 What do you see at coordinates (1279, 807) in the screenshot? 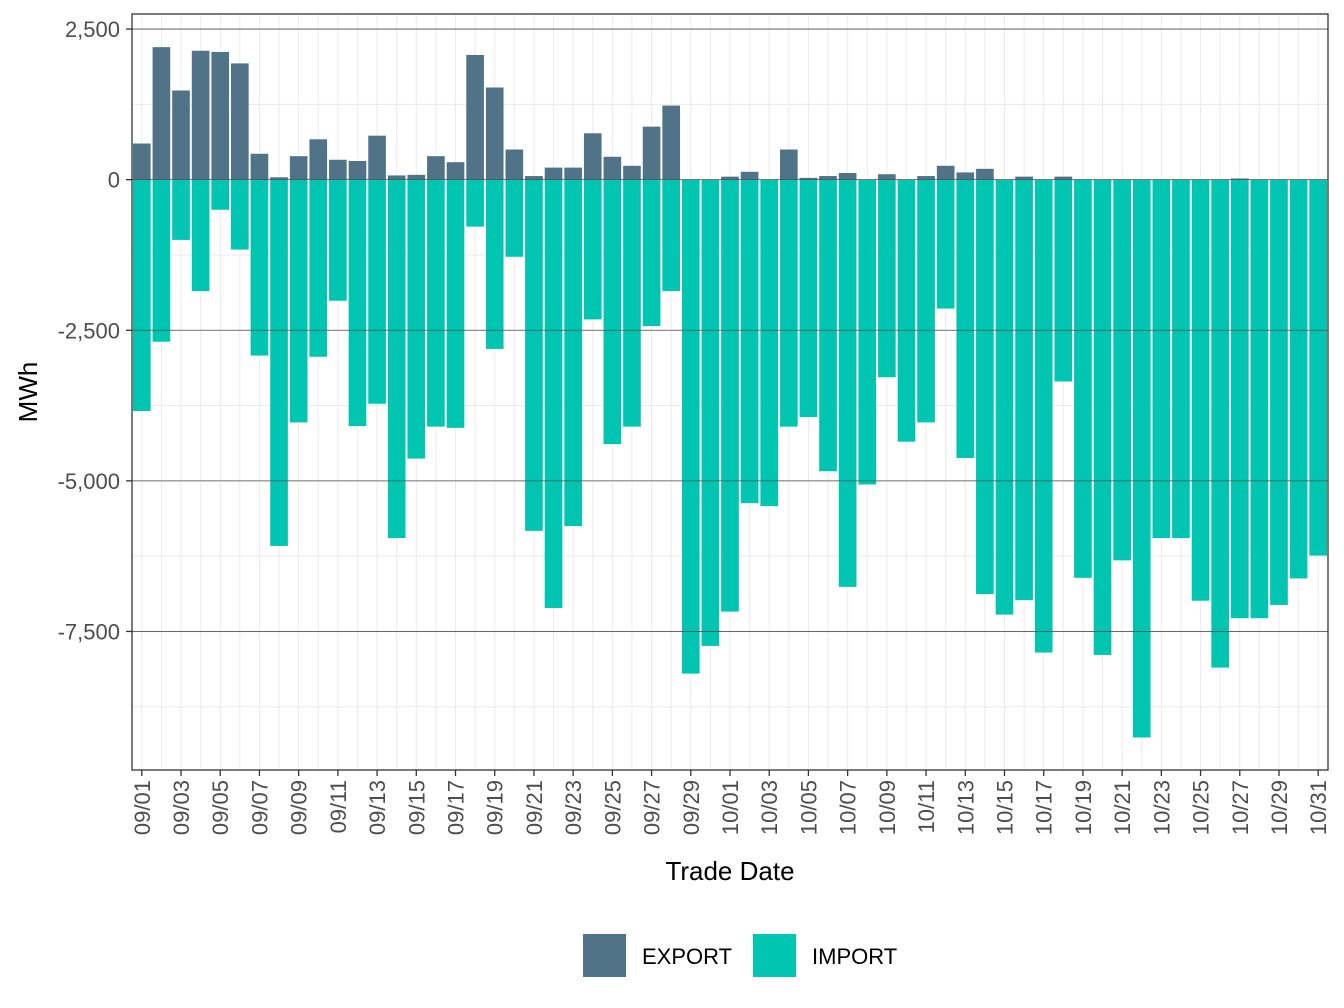
I see `x-tick-label: 10/29` at bounding box center [1279, 807].